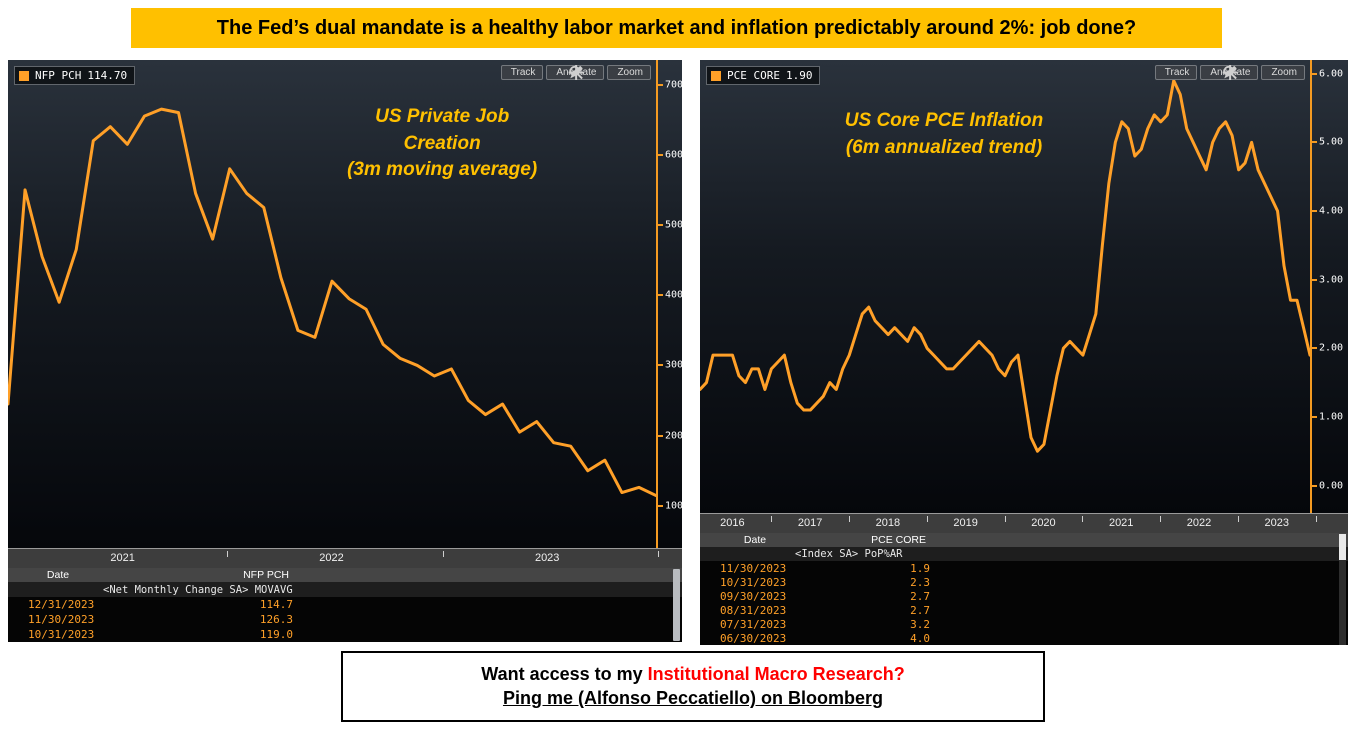 This screenshot has height=730, width=1356. What do you see at coordinates (674, 295) in the screenshot?
I see `y-axis-tick-label: 400` at bounding box center [674, 295].